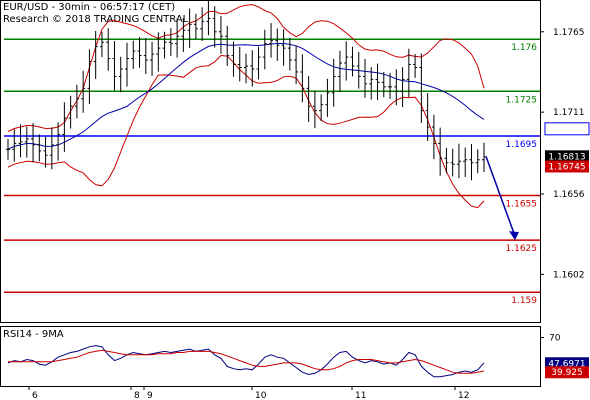  What do you see at coordinates (522, 100) in the screenshot?
I see `level-label: 1.1725` at bounding box center [522, 100].